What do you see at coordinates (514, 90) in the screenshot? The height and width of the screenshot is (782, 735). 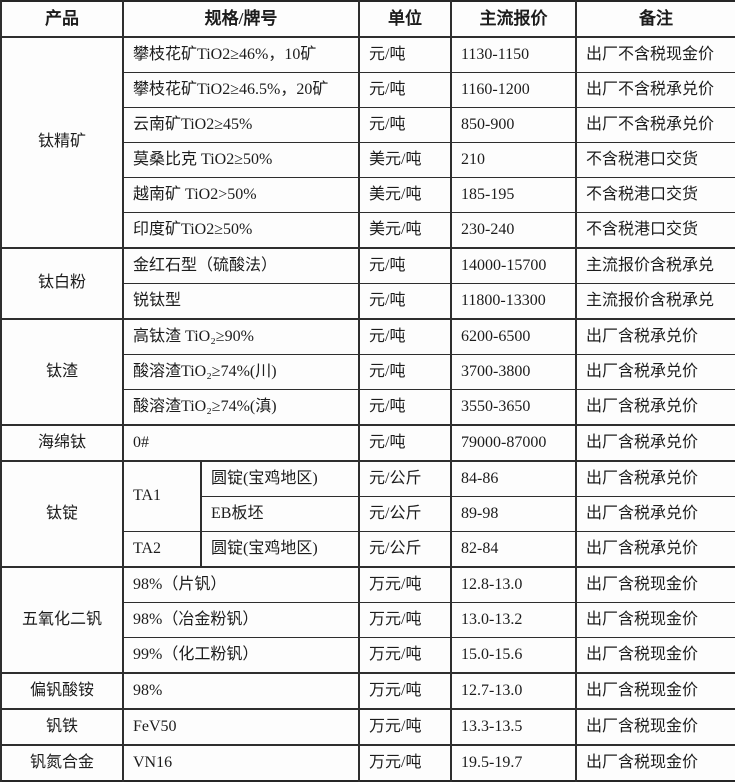 I see `price-cell: 1160-1200` at bounding box center [514, 90].